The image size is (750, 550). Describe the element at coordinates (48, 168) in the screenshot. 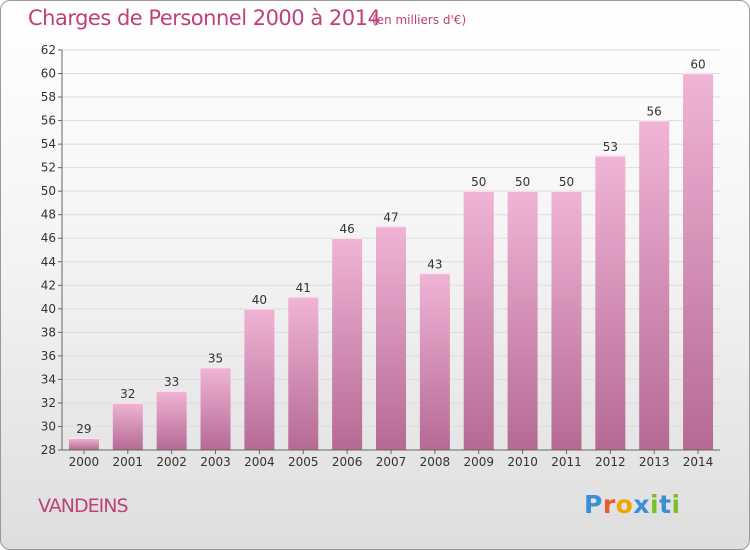

I see `y-tick-label: 52` at that location.